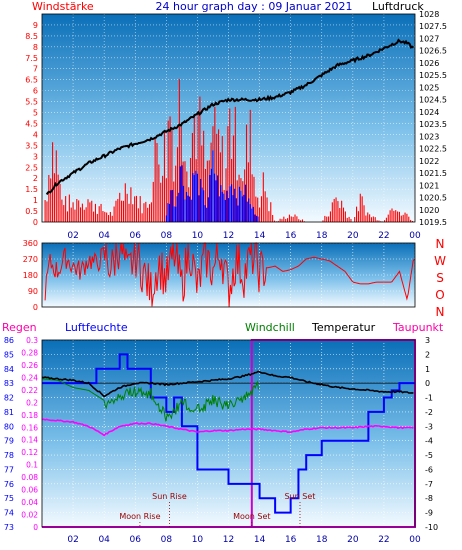  I want to click on direction-tick-label: 270, so click(30, 259).